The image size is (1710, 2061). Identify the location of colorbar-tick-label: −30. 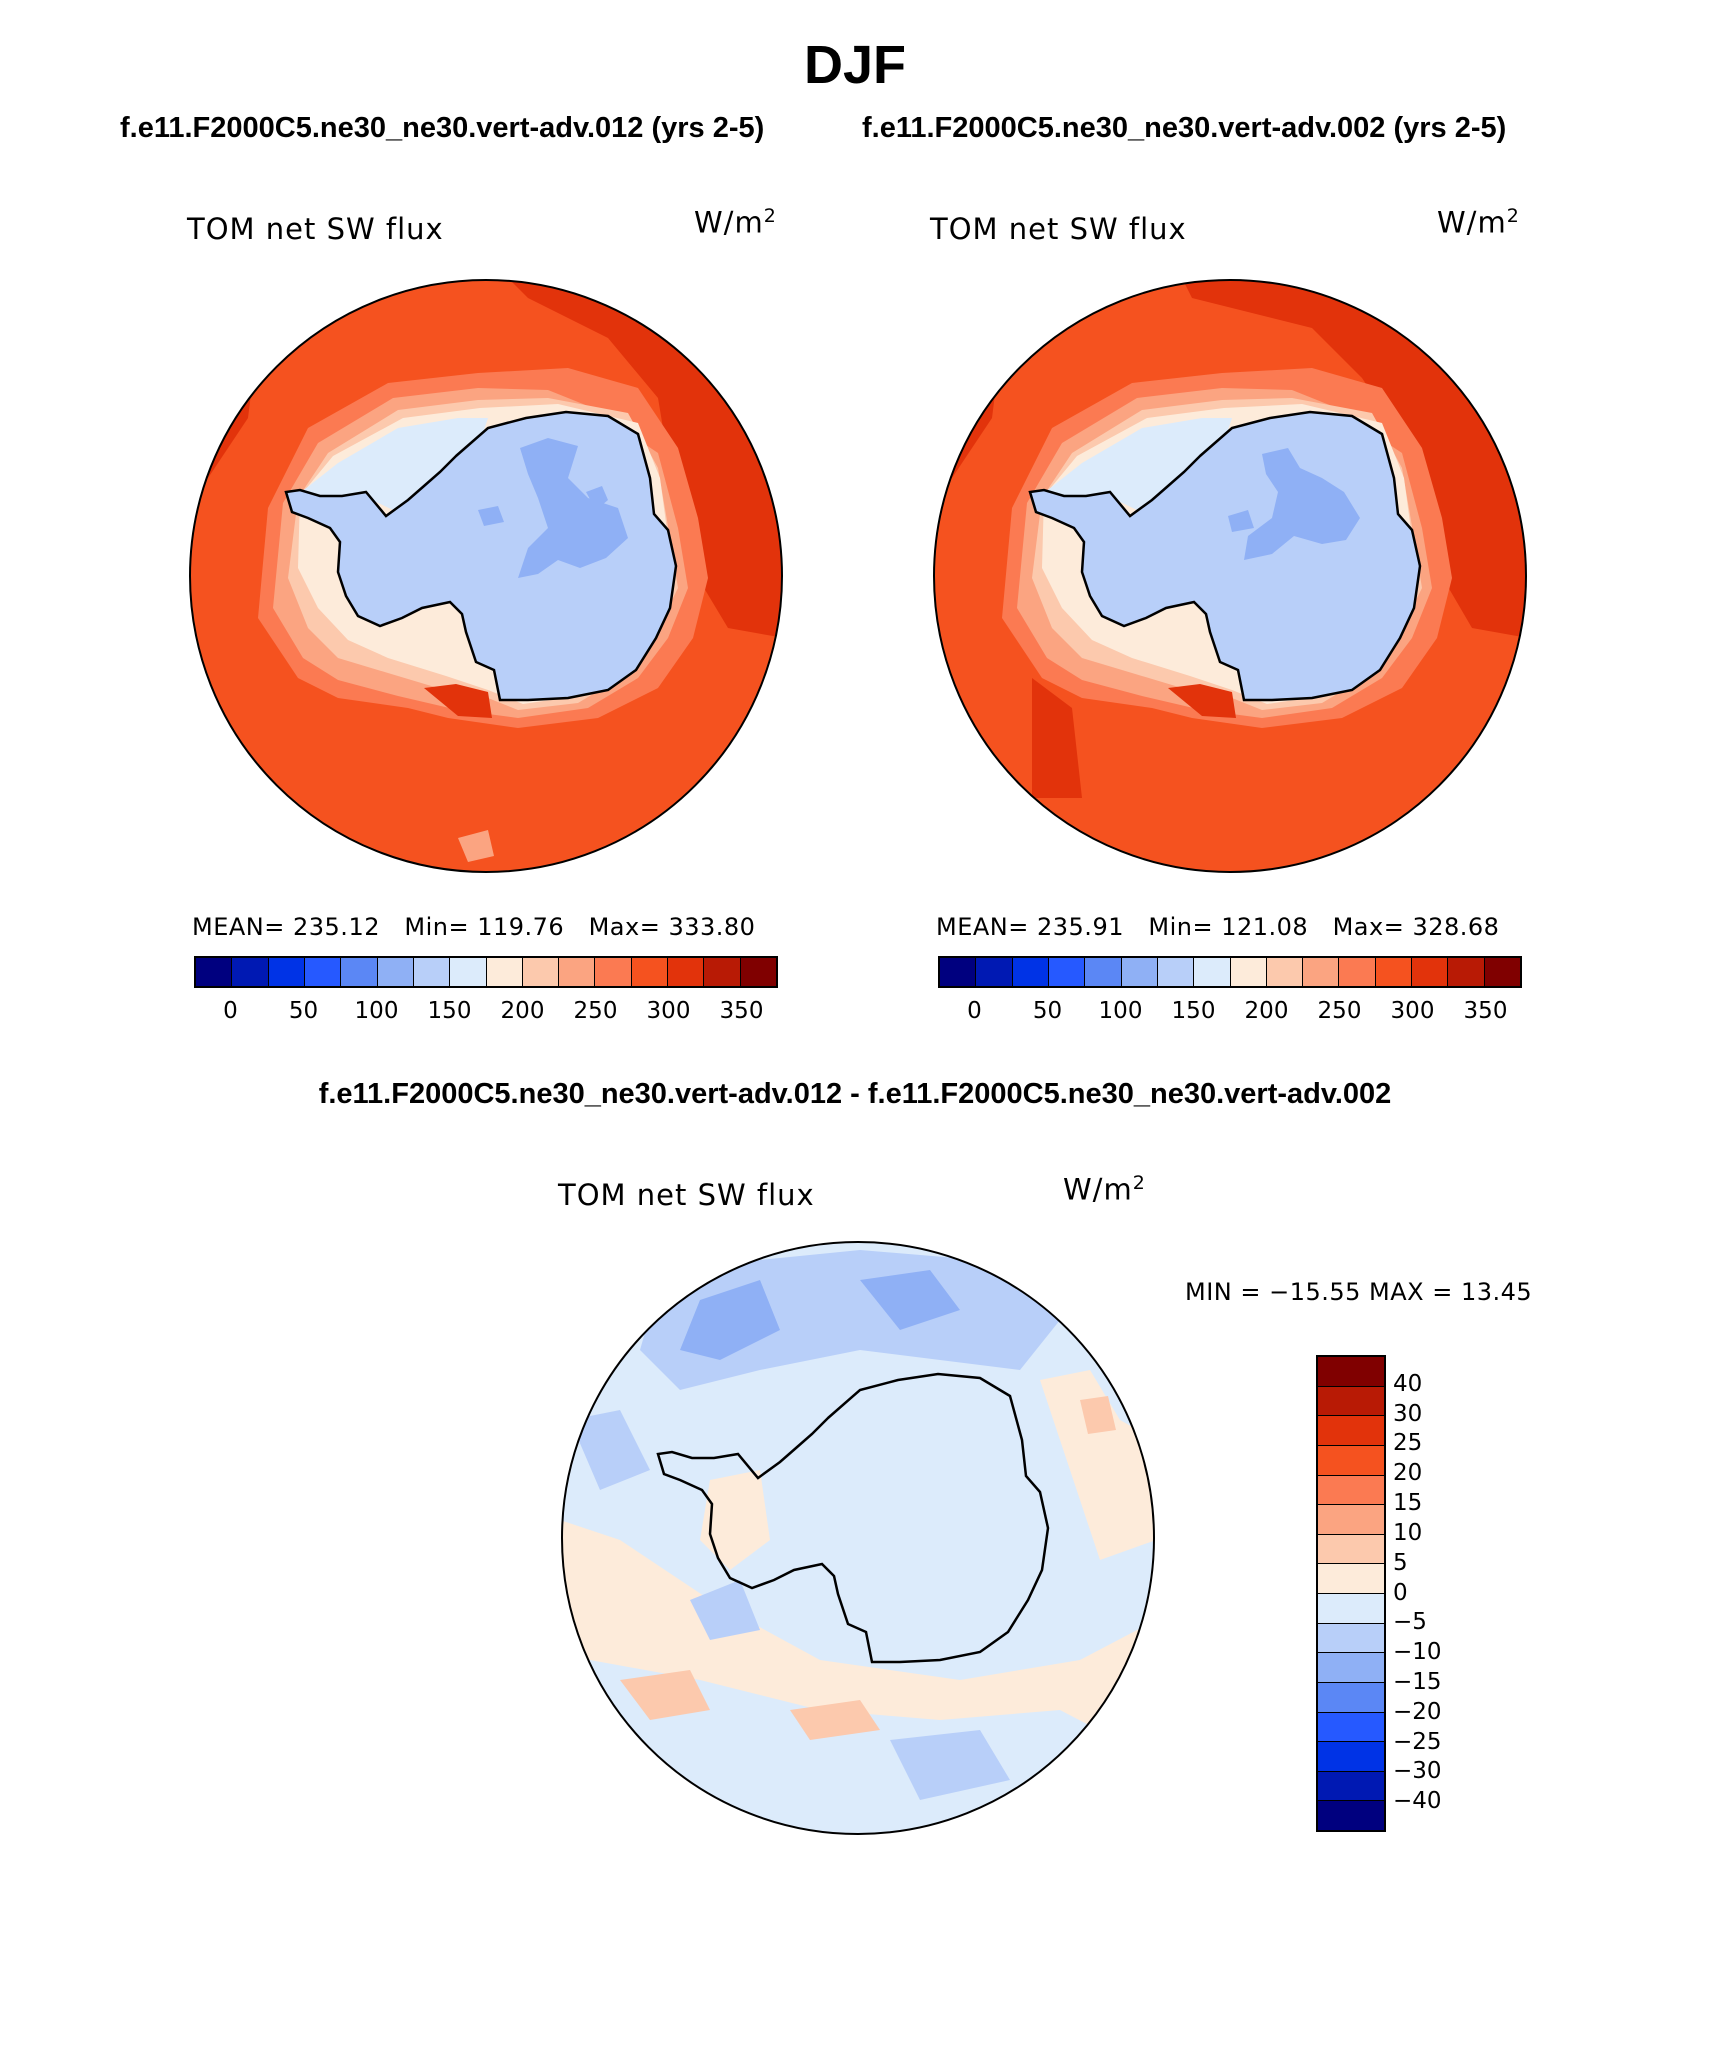
(1417, 1771).